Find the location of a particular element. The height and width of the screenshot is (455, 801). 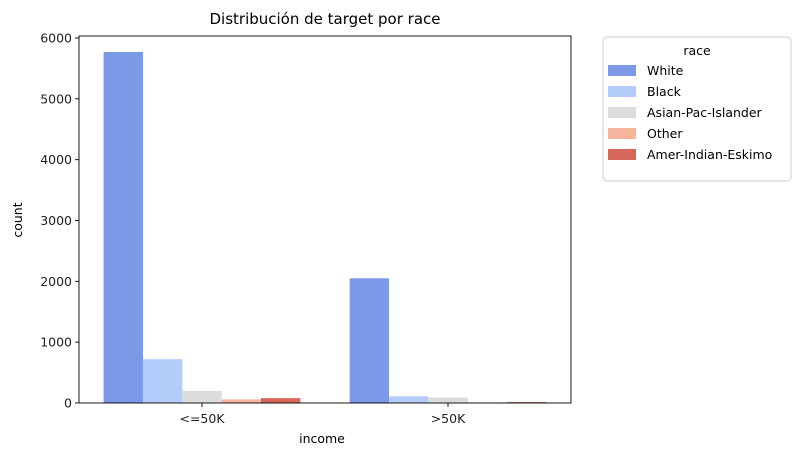

chart-title: Distribución de target por race is located at coordinates (324, 19).